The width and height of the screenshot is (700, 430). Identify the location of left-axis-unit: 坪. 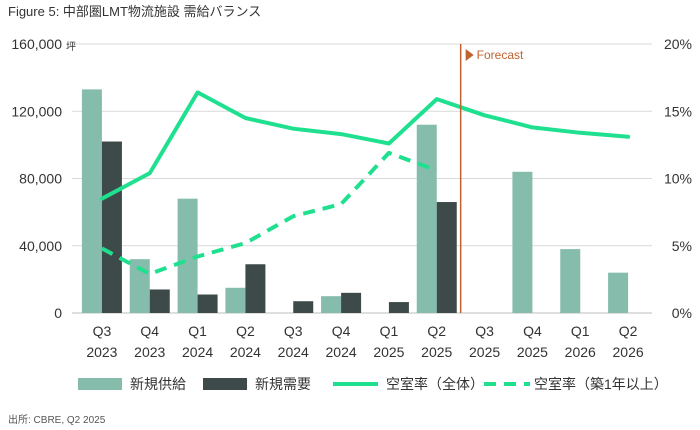
(71, 46).